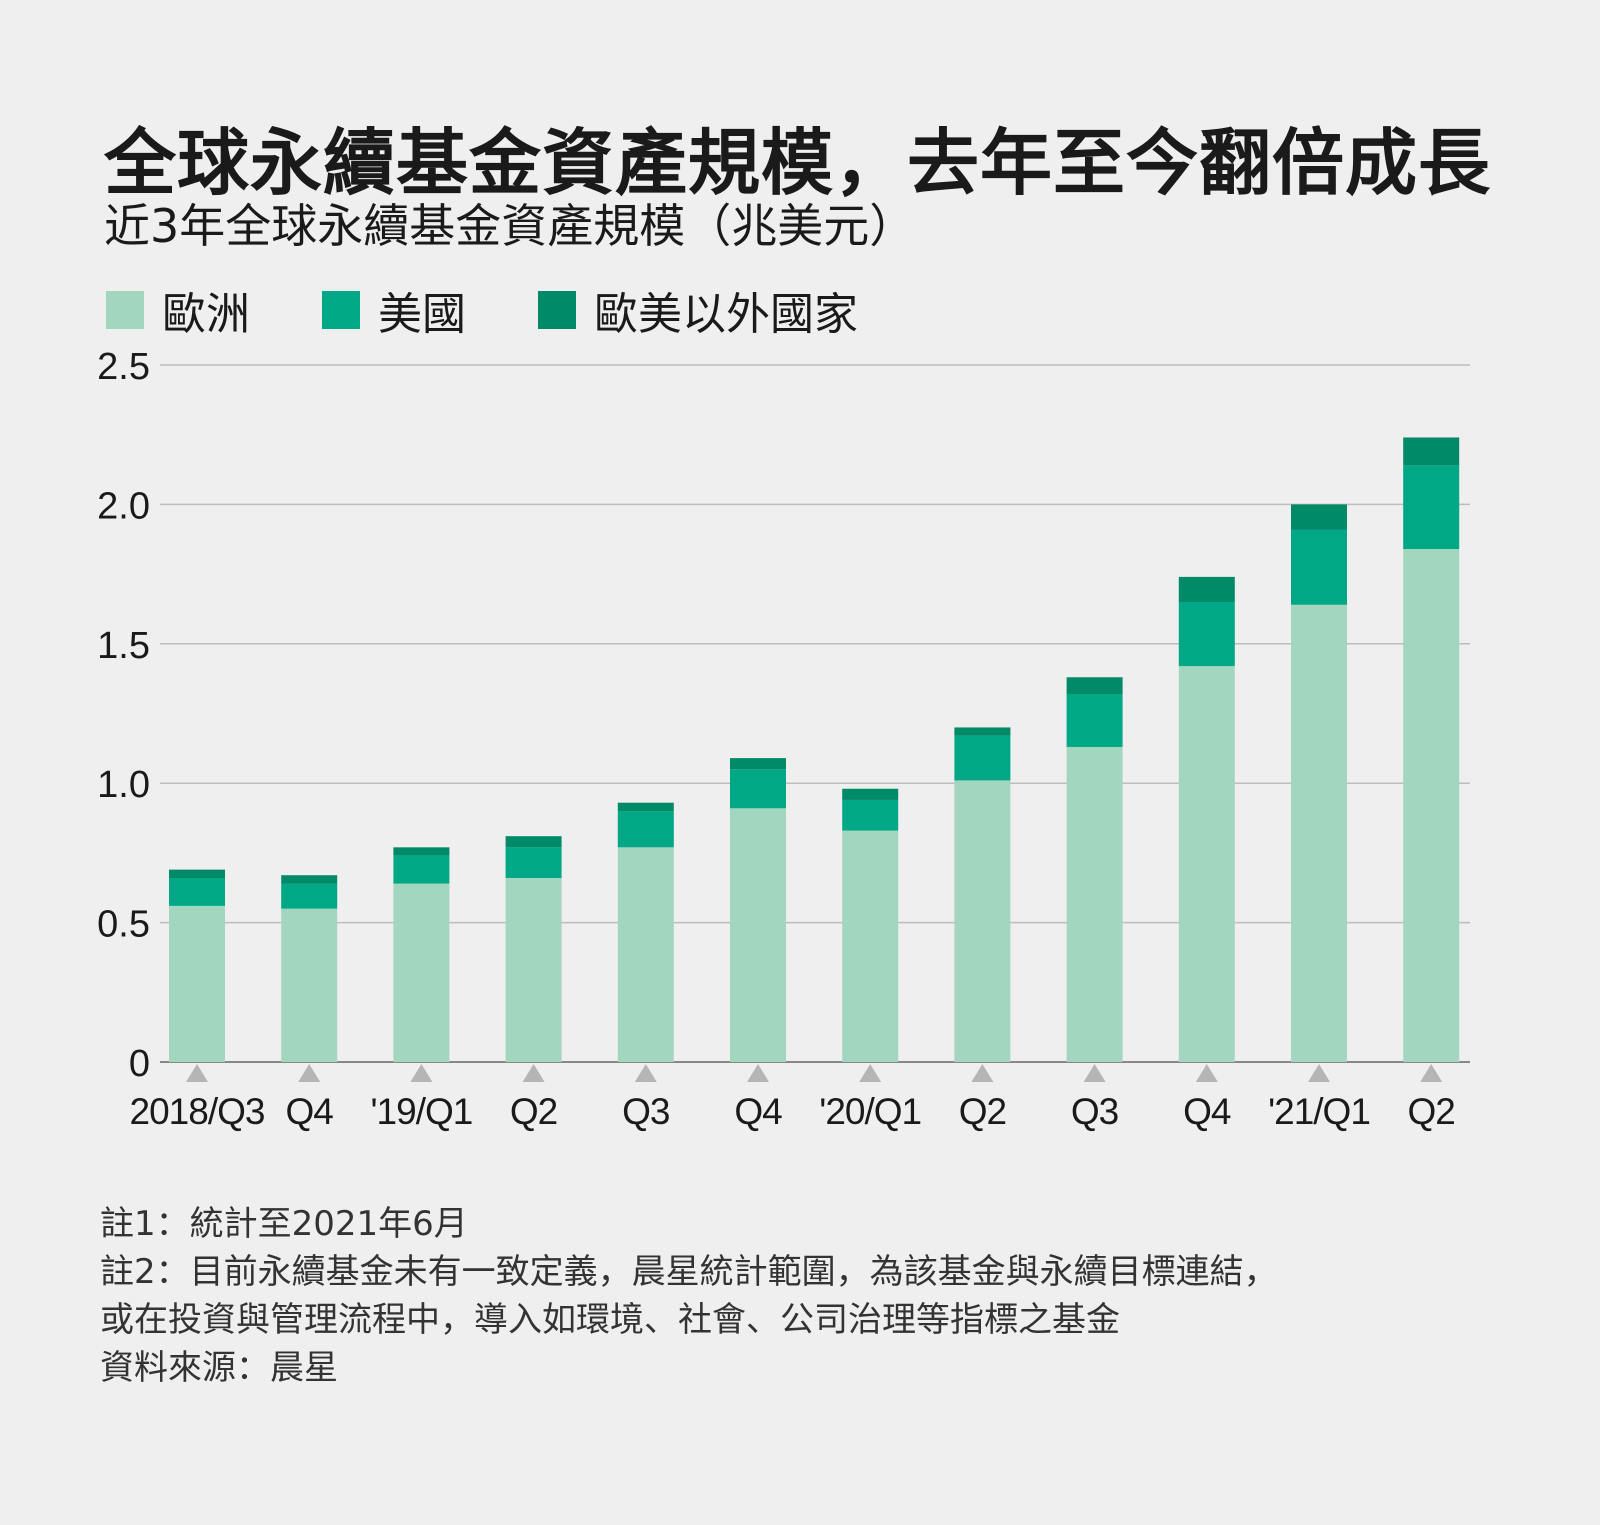  I want to click on source: 資料來源：晨星, so click(219, 1368).